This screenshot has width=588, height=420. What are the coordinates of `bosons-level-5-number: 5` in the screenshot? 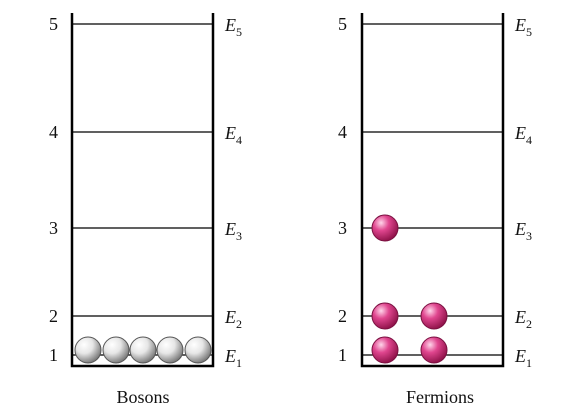 It's located at (53, 24).